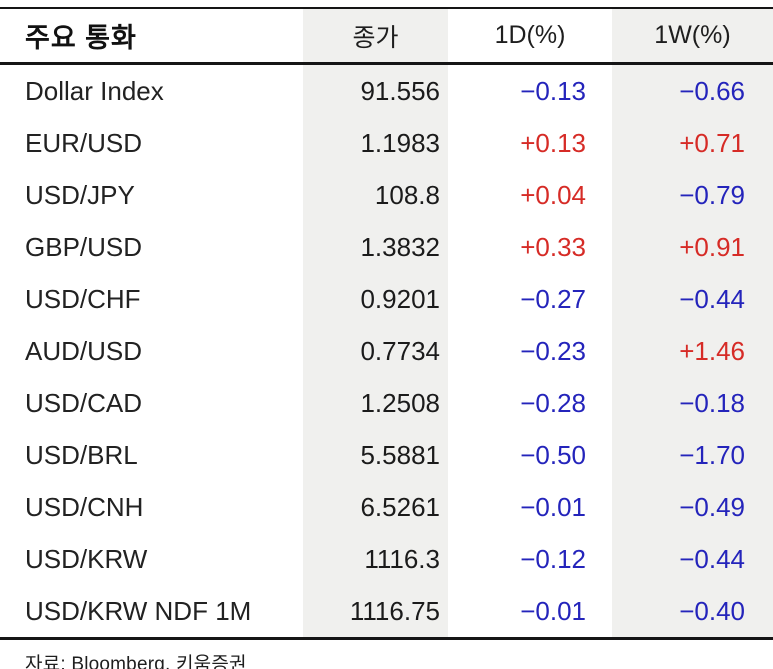 This screenshot has height=669, width=773. Describe the element at coordinates (400, 90) in the screenshot. I see `close-value: 91.556` at that location.